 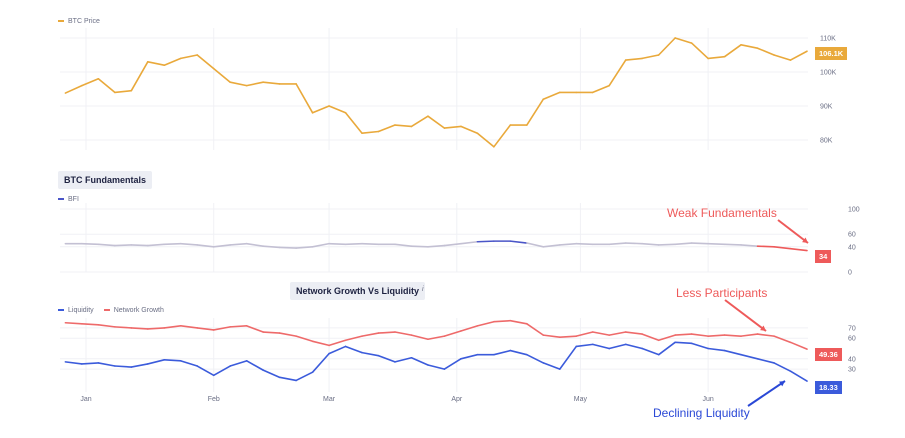 I want to click on network-legend: Liquidity Network Growth, so click(x=111, y=310).